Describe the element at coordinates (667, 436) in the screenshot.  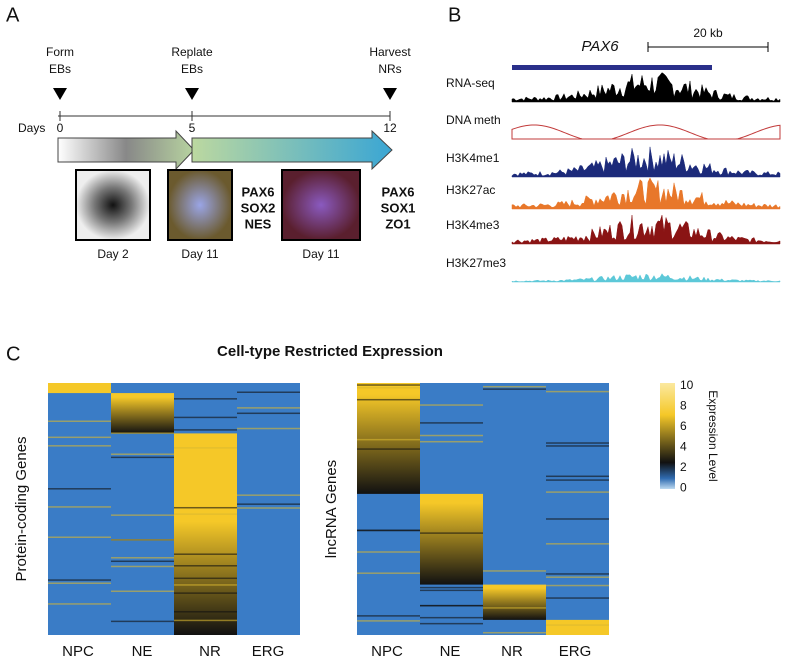
I see `colorbar` at that location.